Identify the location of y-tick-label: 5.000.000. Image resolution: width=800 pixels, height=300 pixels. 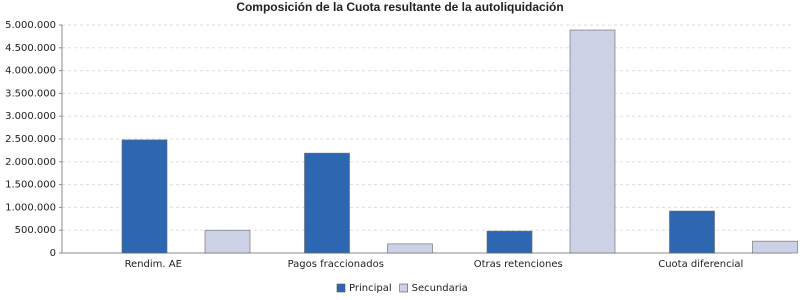
(30, 25).